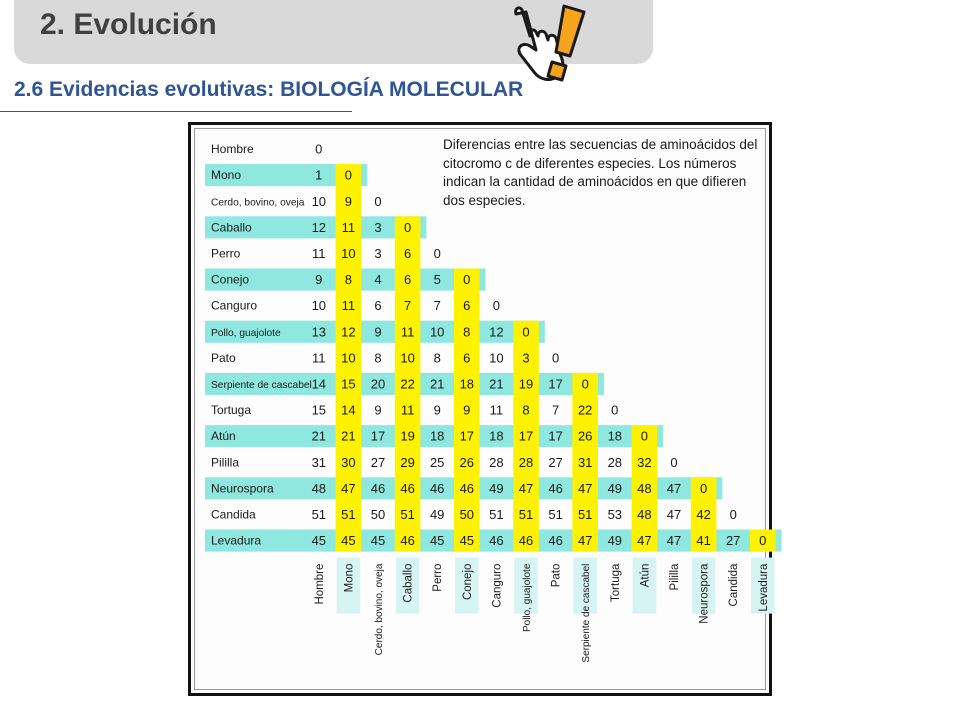  What do you see at coordinates (319, 488) in the screenshot?
I see `cell-value: 48` at bounding box center [319, 488].